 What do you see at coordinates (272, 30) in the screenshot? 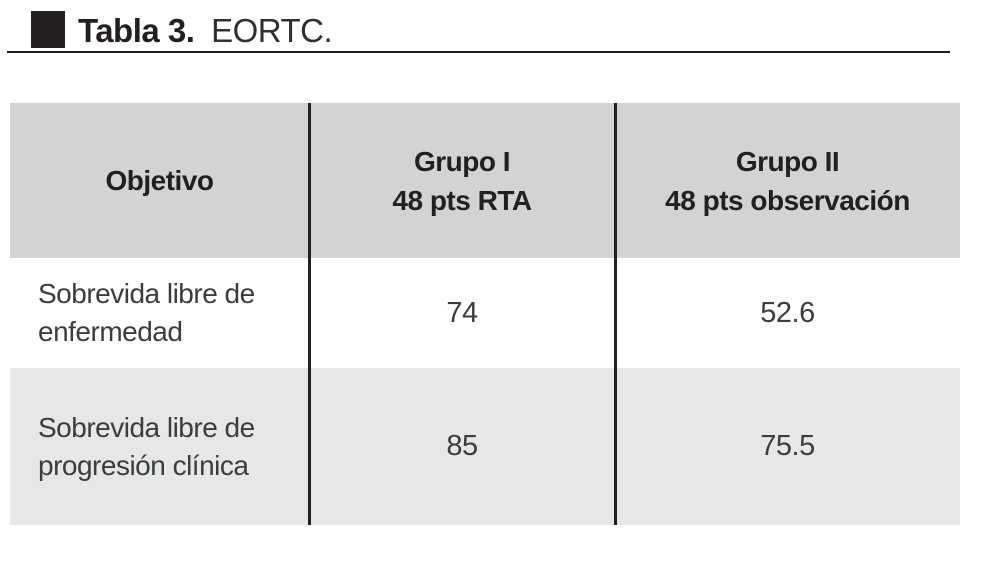
I see `caption-title: EORTC.` at bounding box center [272, 30].